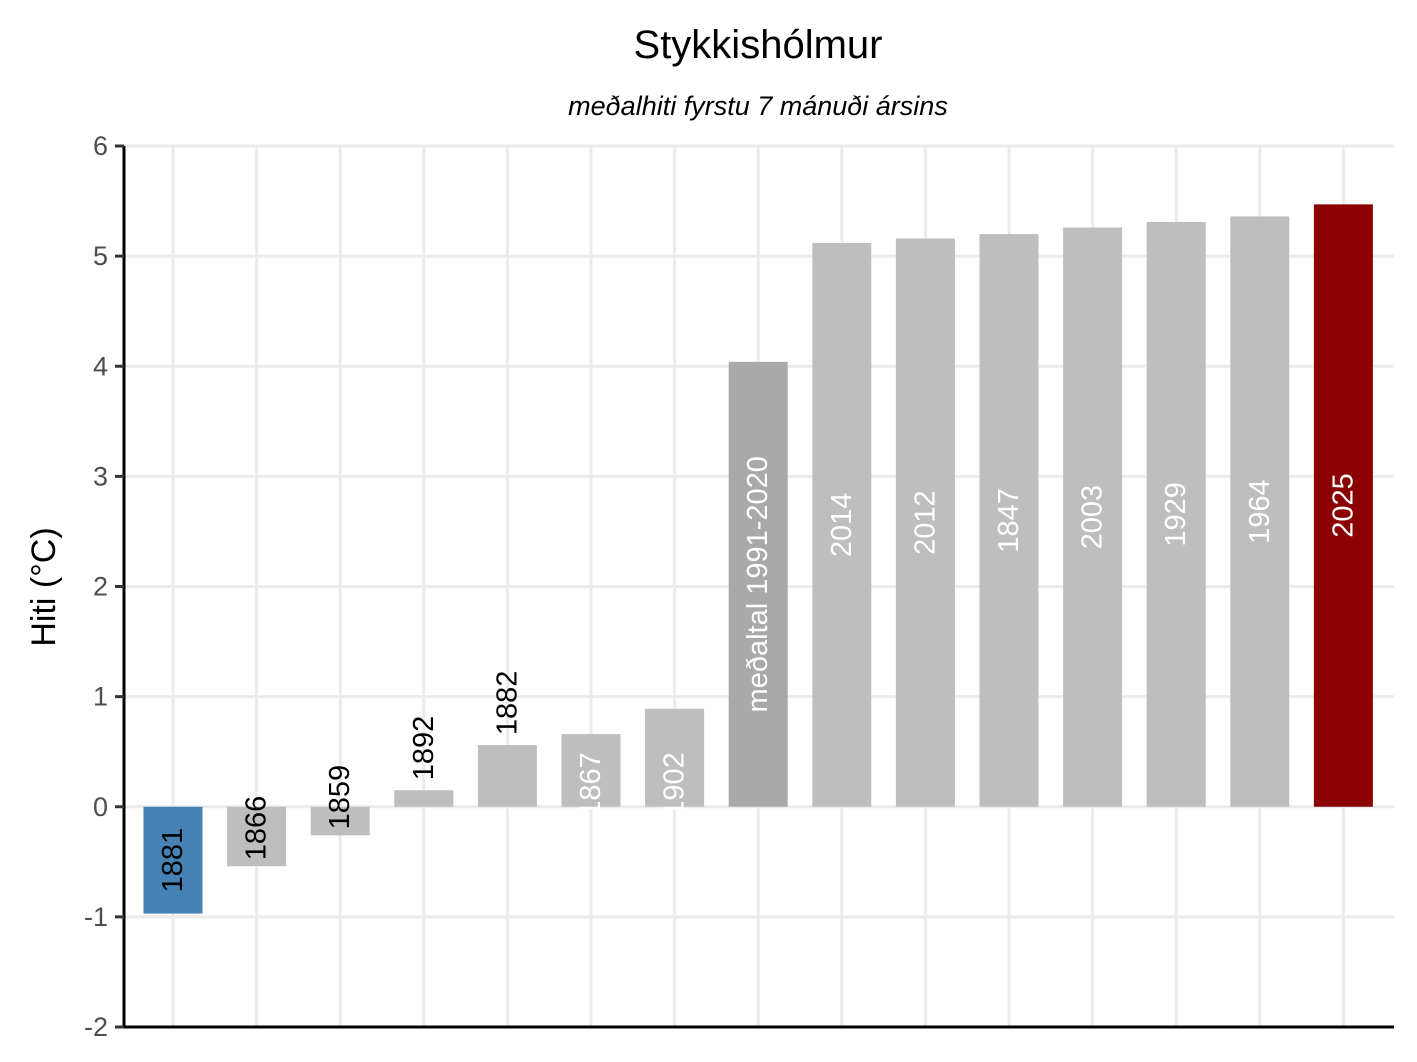  I want to click on bar-label-7: meðaltal 1991-2020, so click(758, 584).